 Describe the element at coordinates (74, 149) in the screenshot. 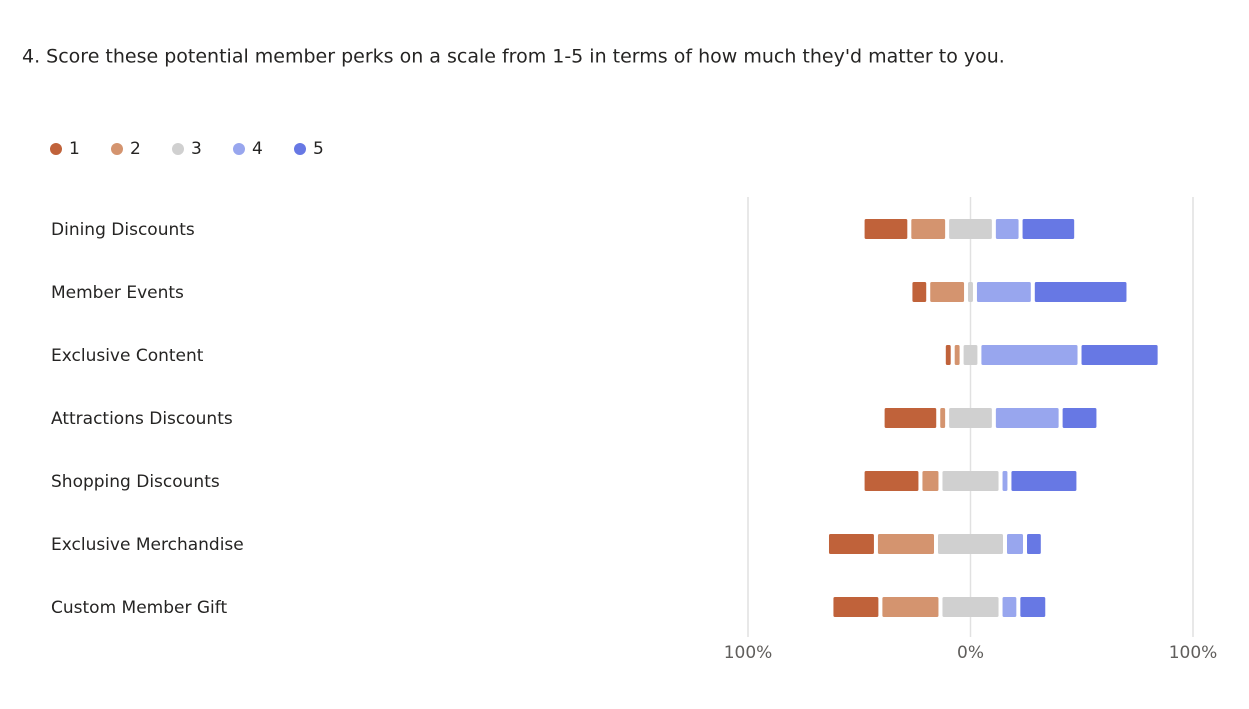

I see `legend-label: 1` at that location.